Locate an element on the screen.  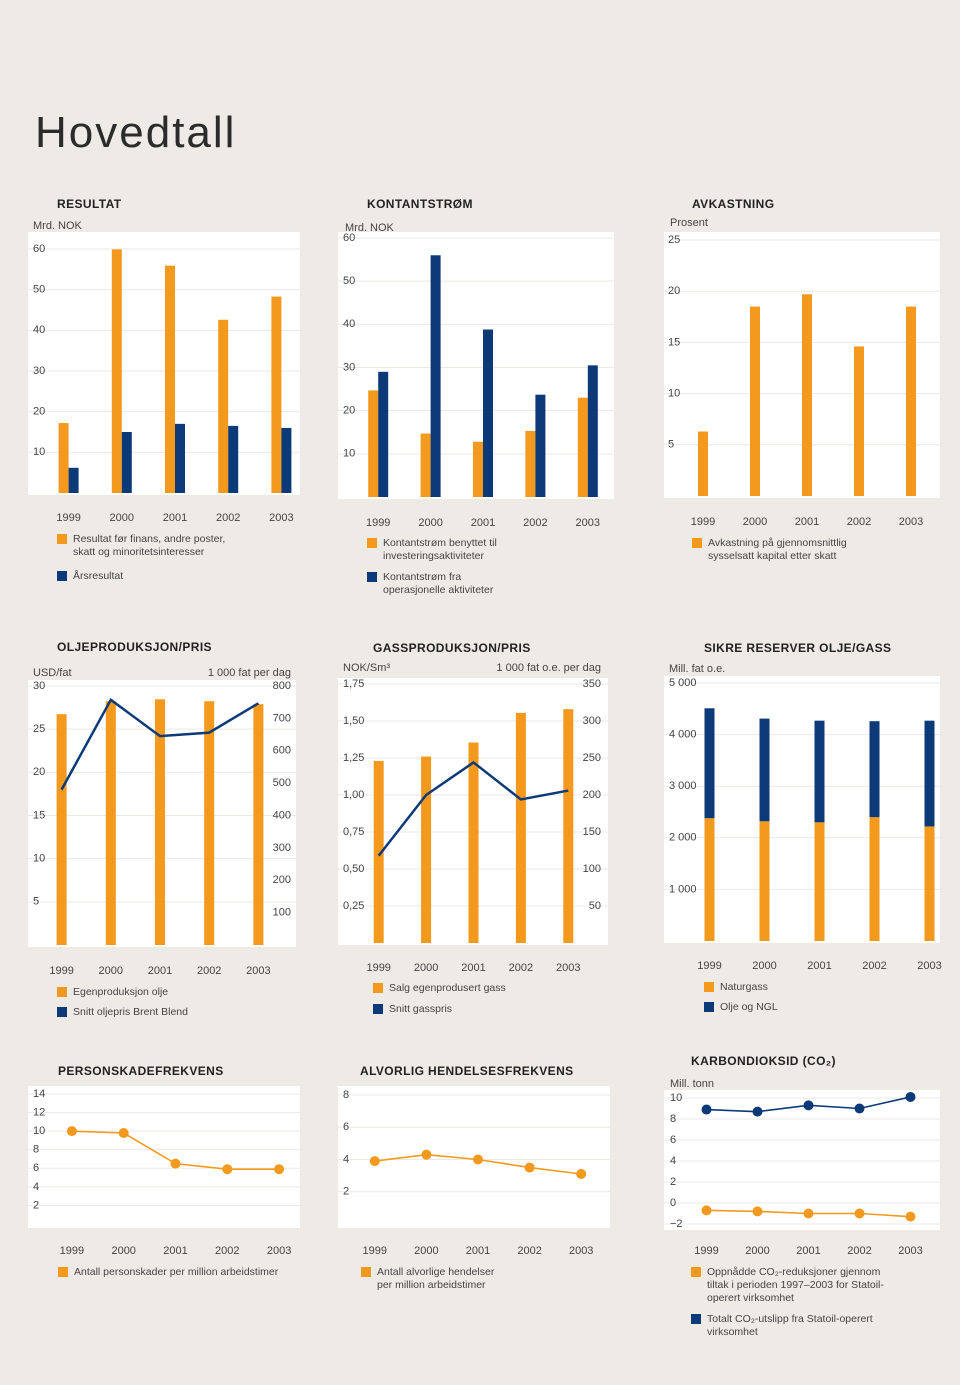
y-tick-label: 5 is located at coordinates (671, 445).